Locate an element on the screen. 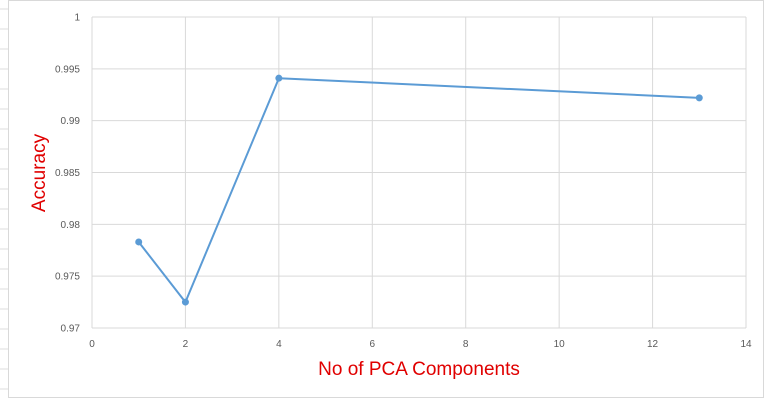 This screenshot has width=764, height=400. y-tick-label: 0.975 is located at coordinates (67, 277).